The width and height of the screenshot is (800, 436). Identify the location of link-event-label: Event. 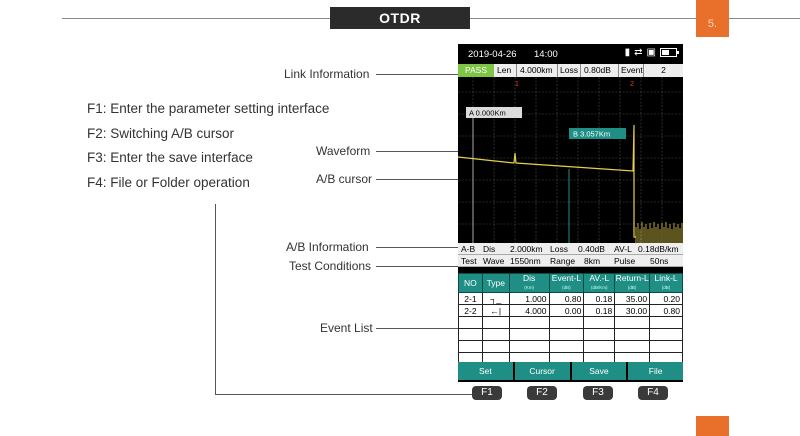
(630, 70).